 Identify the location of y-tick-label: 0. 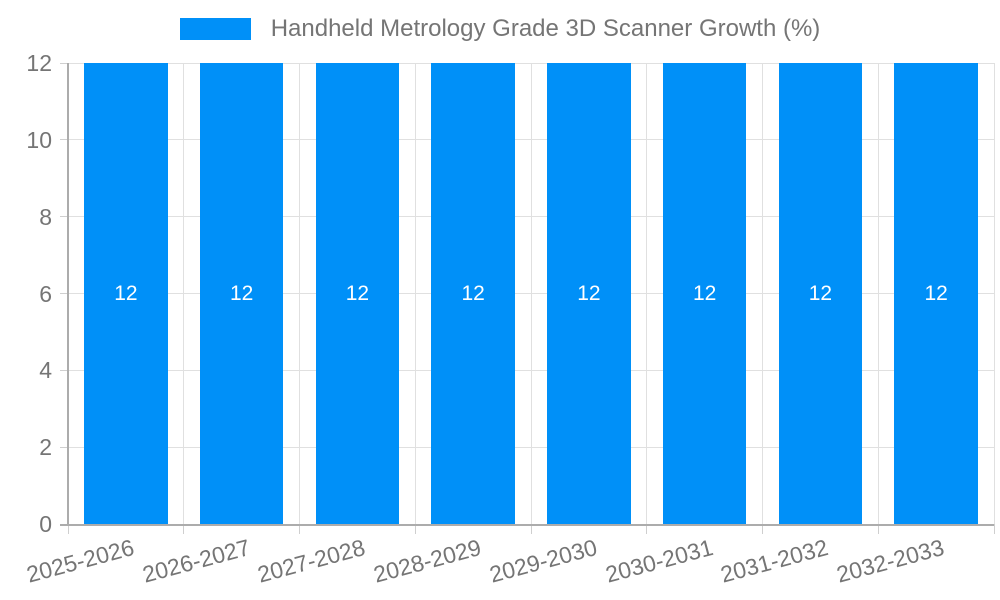
(45, 524).